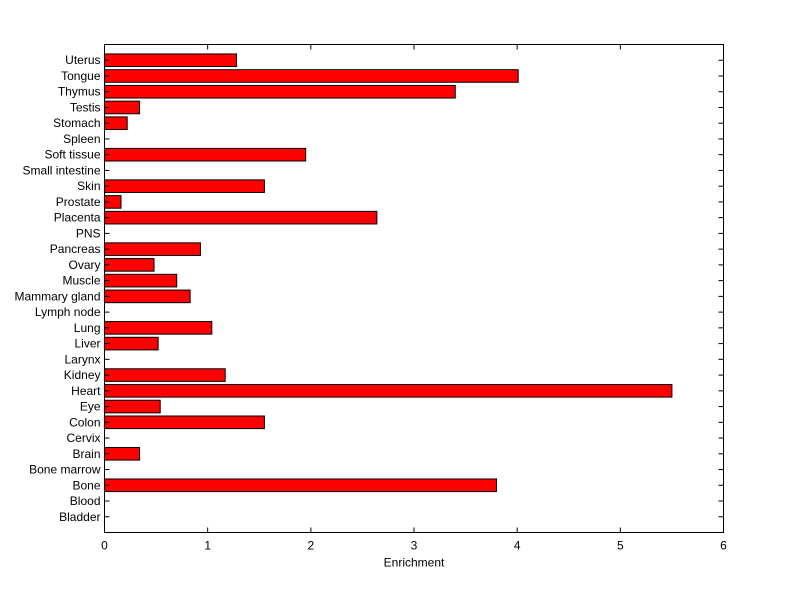 This screenshot has width=800, height=599. What do you see at coordinates (65, 470) in the screenshot?
I see `y-tick-label-bone-marrow: Bone marrow` at bounding box center [65, 470].